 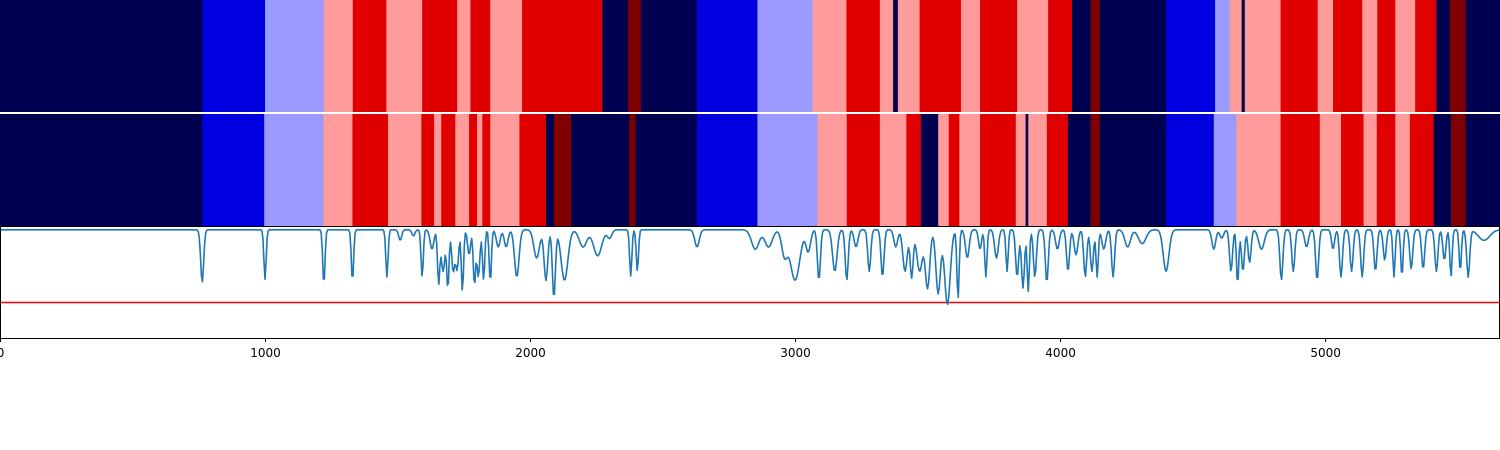 What do you see at coordinates (1060, 353) in the screenshot?
I see `x-tick-label: 4000` at bounding box center [1060, 353].